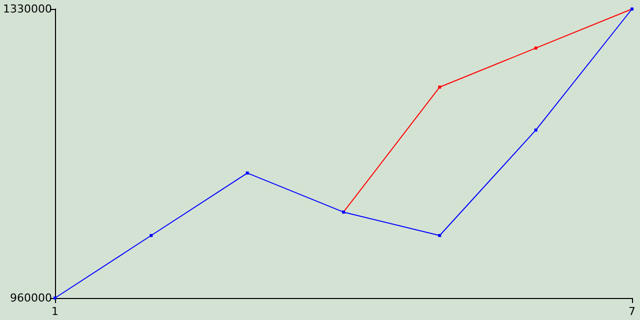 The width and height of the screenshot is (640, 320). What do you see at coordinates (632, 311) in the screenshot?
I see `x-tick-label: 7` at bounding box center [632, 311].